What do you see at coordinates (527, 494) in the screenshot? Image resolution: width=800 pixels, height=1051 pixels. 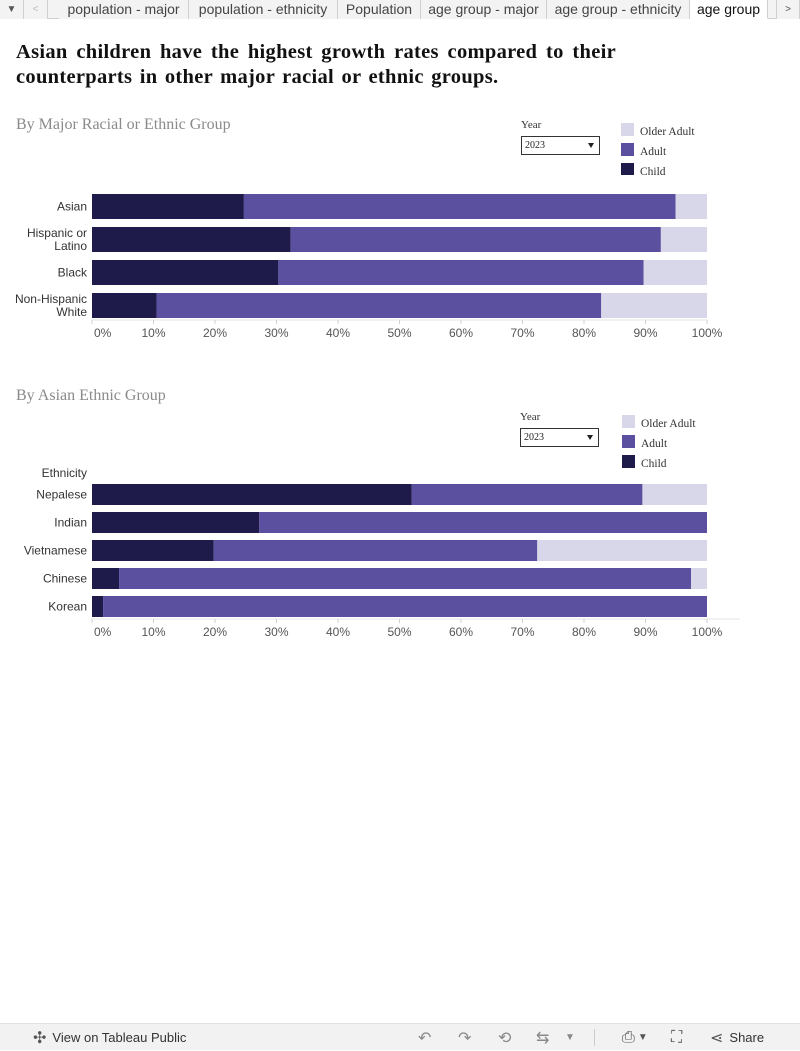 I see `bar-segment-adult-nepalese` at bounding box center [527, 494].